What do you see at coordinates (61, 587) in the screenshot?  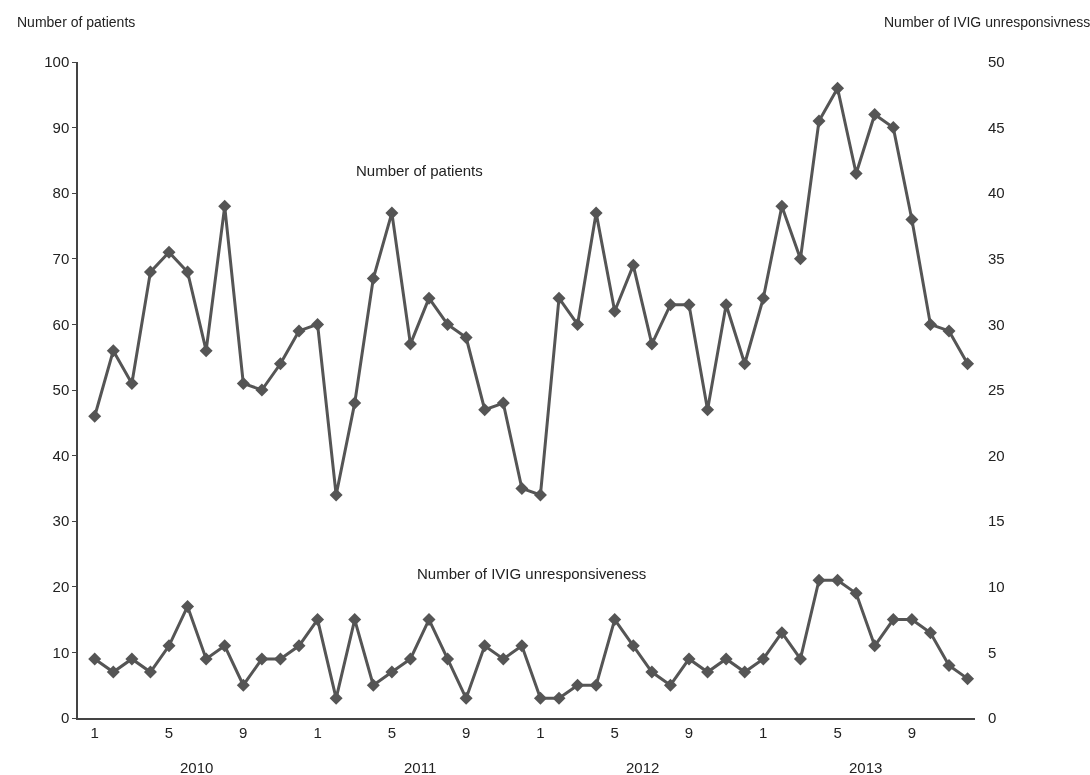 I see `y-tick-label: 20` at bounding box center [61, 587].